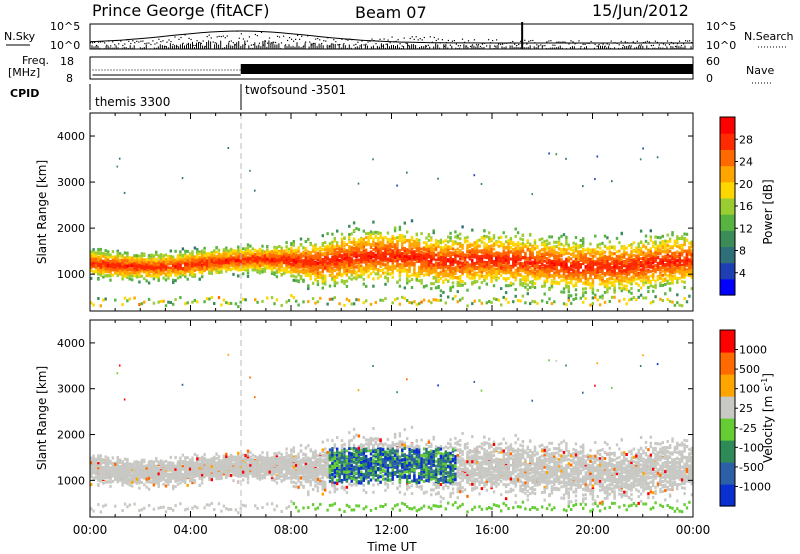 This screenshot has height=554, width=800. I want to click on nsky-label: N.Sky, so click(20, 36).